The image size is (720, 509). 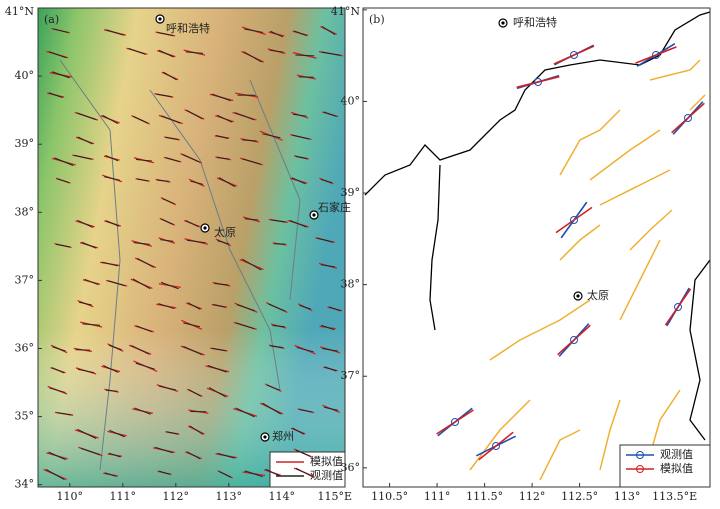 What do you see at coordinates (345, 11) in the screenshot?
I see `lat-label: 41°N` at bounding box center [345, 11].